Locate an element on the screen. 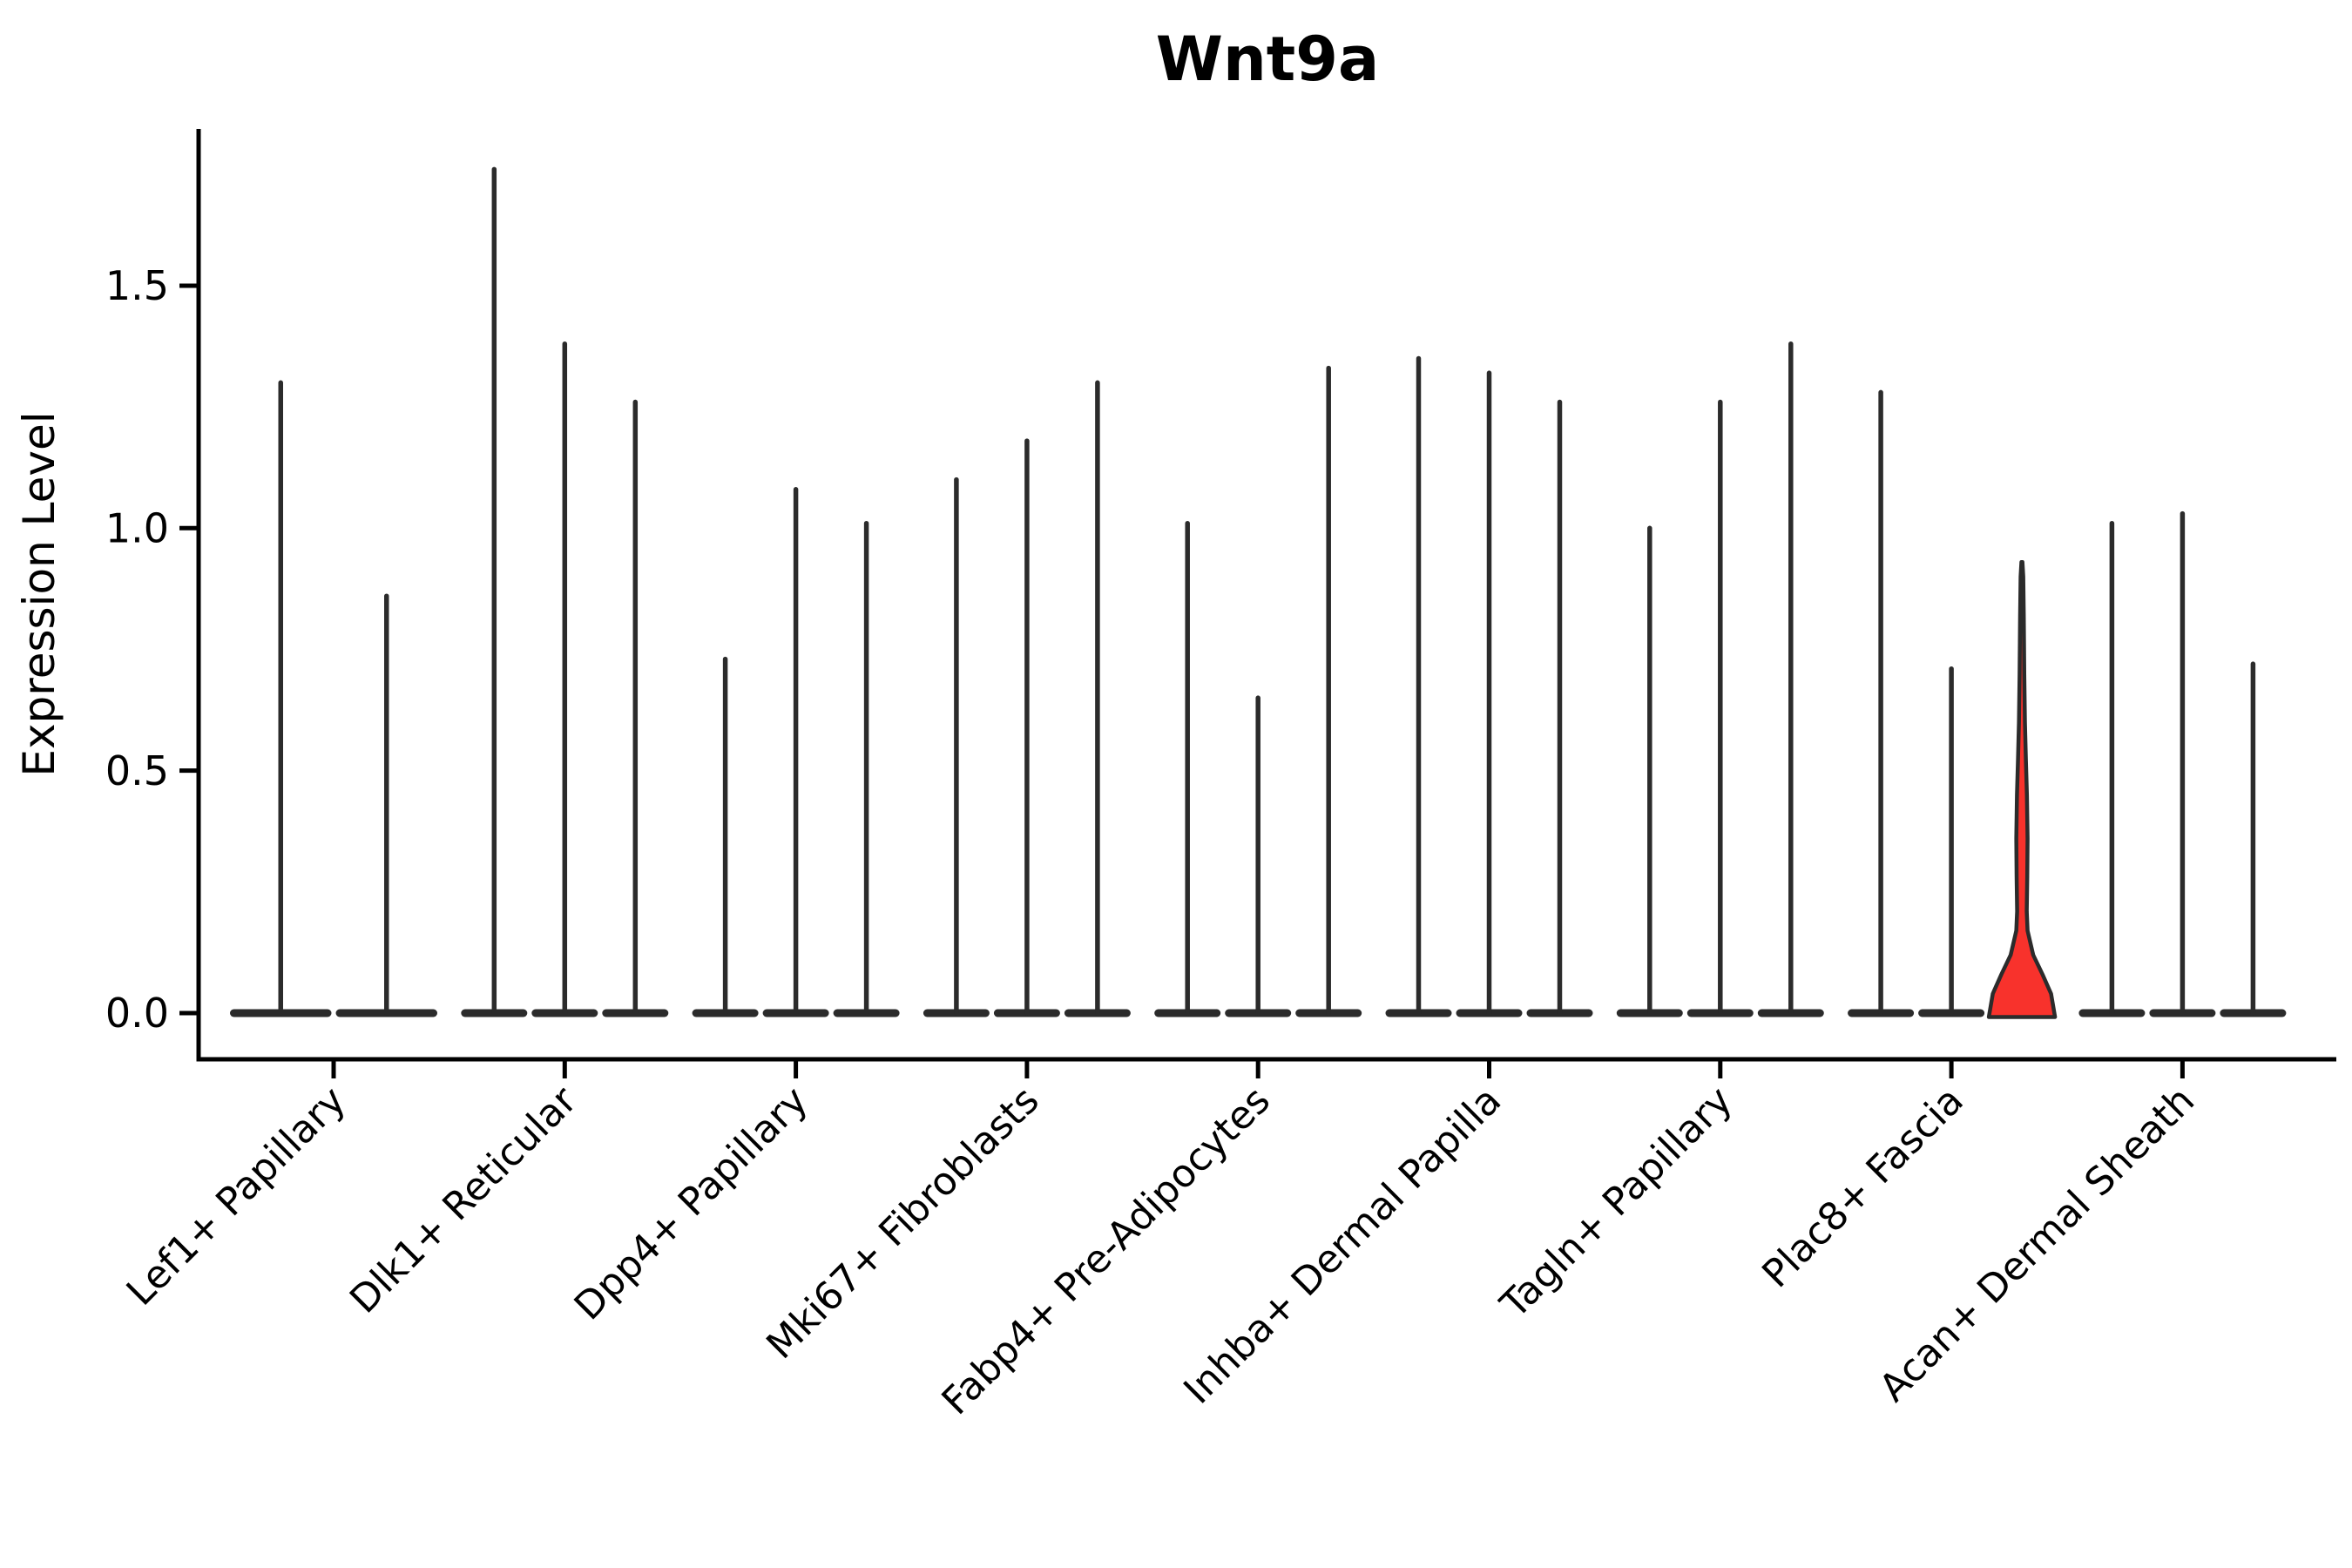 This screenshot has width=2352, height=1568. violin-highlighted is located at coordinates (2022, 790).